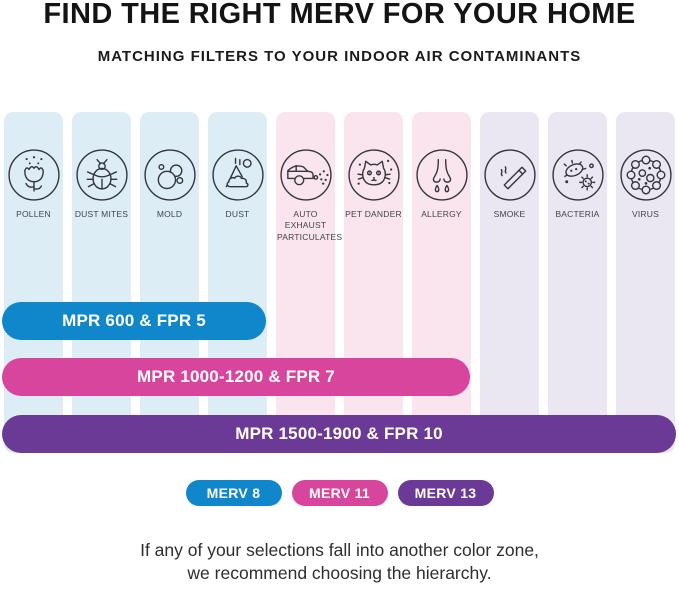 This screenshot has height=589, width=679. I want to click on legend-pill-merv8-label: MERV 8, so click(233, 493).